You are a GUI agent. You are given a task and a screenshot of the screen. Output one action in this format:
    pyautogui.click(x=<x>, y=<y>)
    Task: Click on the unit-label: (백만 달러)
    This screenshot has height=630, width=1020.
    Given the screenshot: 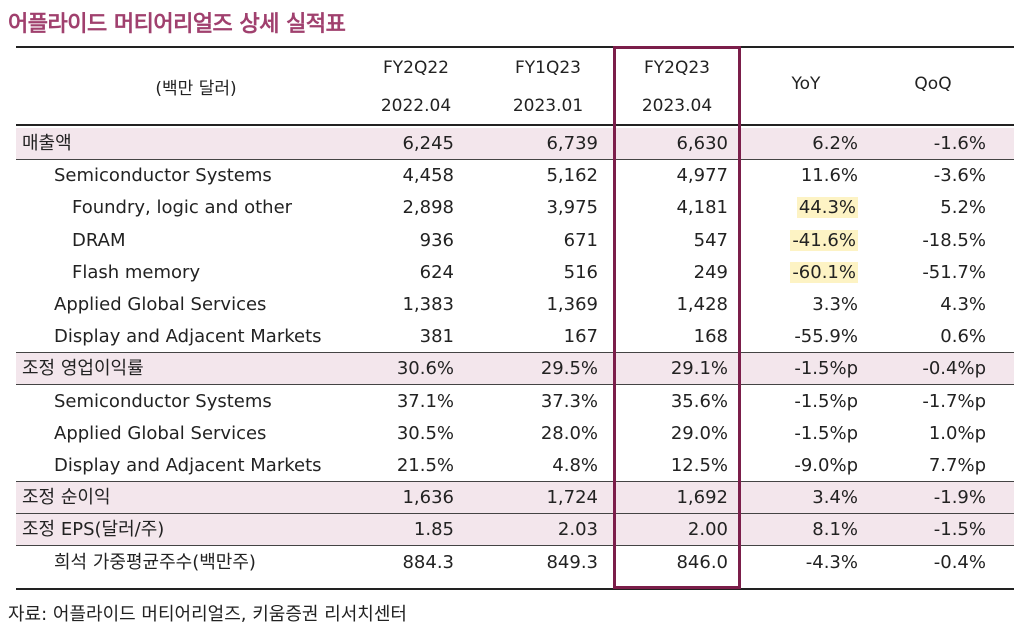 What is the action you would take?
    pyautogui.click(x=196, y=89)
    